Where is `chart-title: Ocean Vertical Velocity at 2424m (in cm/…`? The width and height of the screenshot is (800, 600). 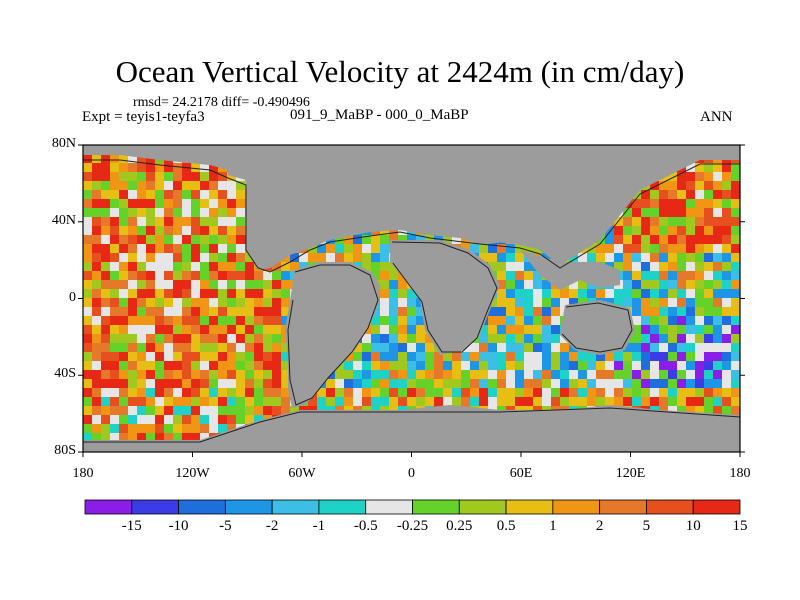
chart-title: Ocean Vertical Velocity at 2424m (in cm/… is located at coordinates (400, 71).